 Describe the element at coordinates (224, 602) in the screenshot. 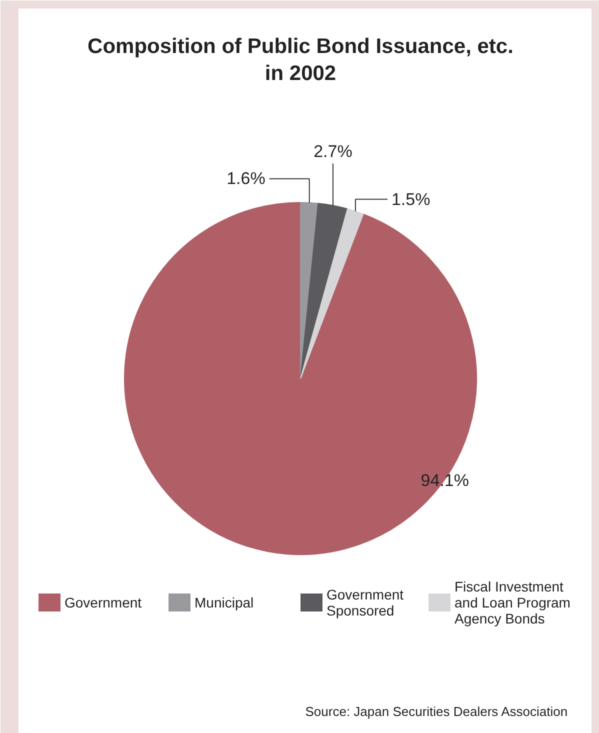

I see `legend-label: Municipal` at that location.